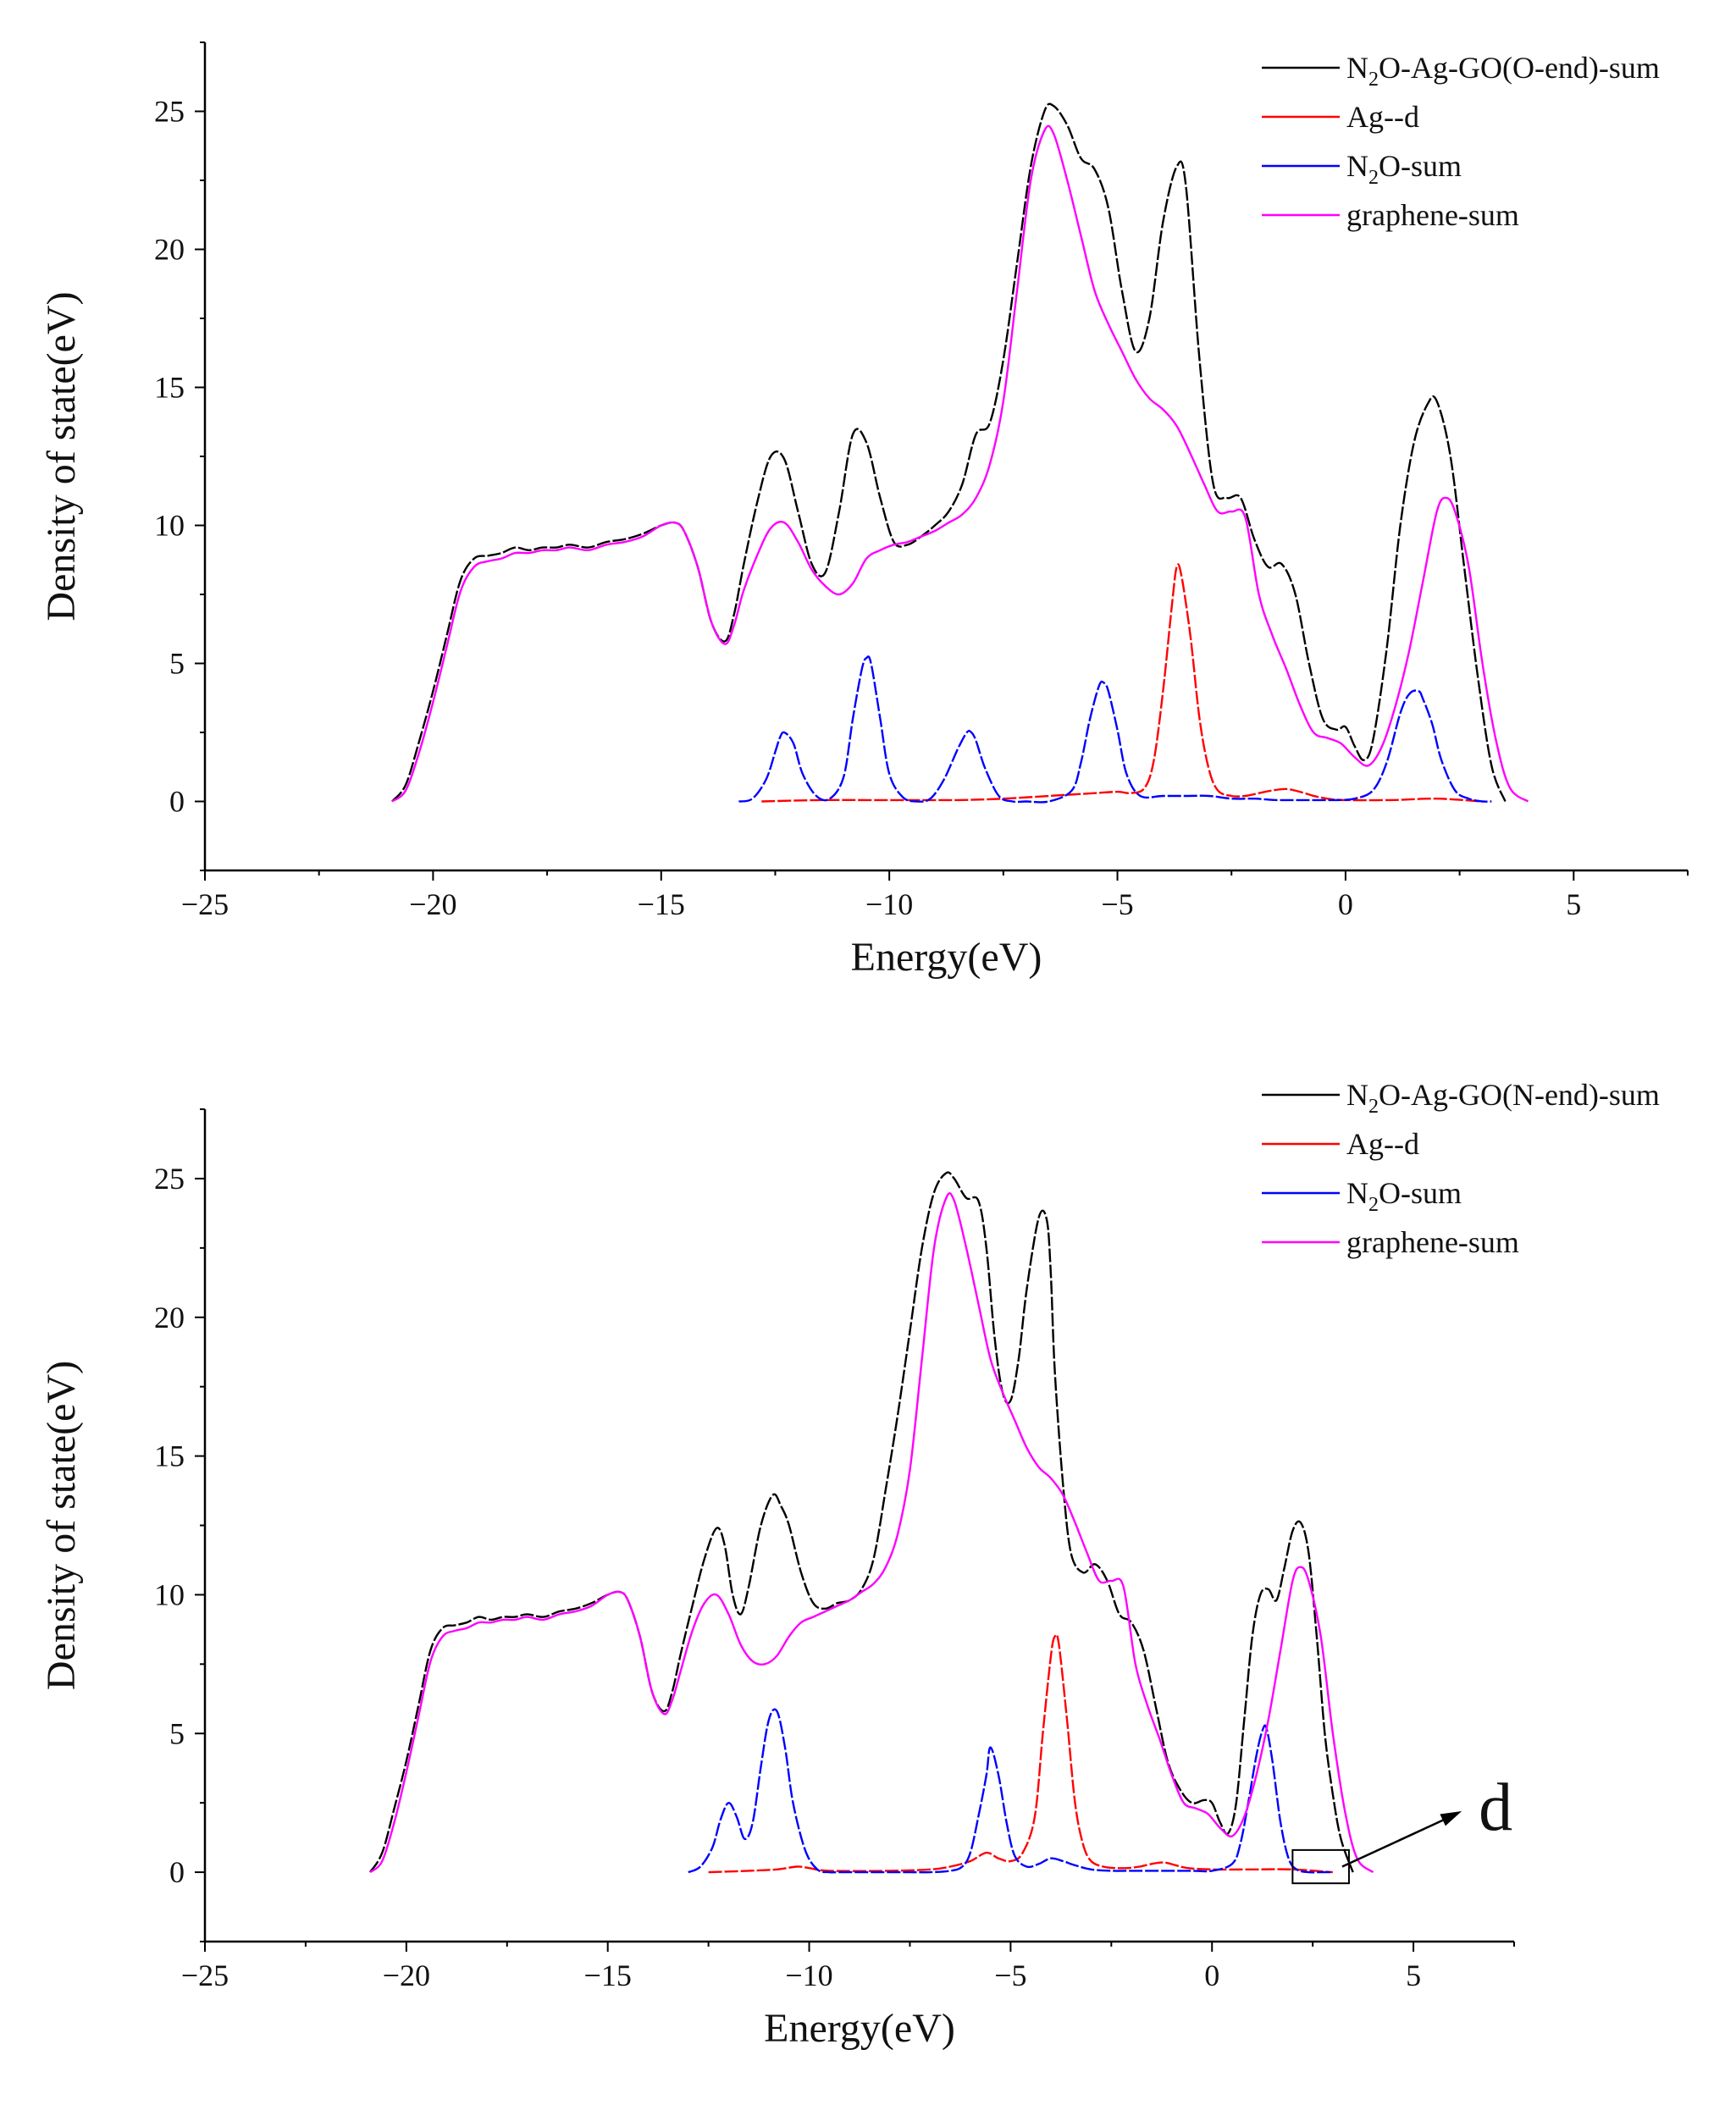  Describe the element at coordinates (1503, 71) in the screenshot. I see `legend-label-0: N2O-Ag-GO(O-end)-sum` at that location.